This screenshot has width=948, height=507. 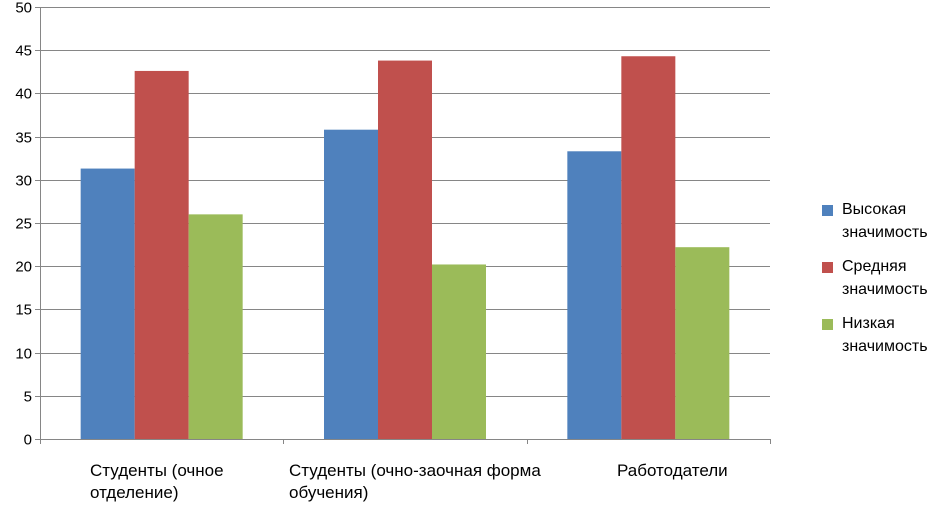 What do you see at coordinates (885, 335) in the screenshot?
I see `legend-item: Низкая значимость` at bounding box center [885, 335].